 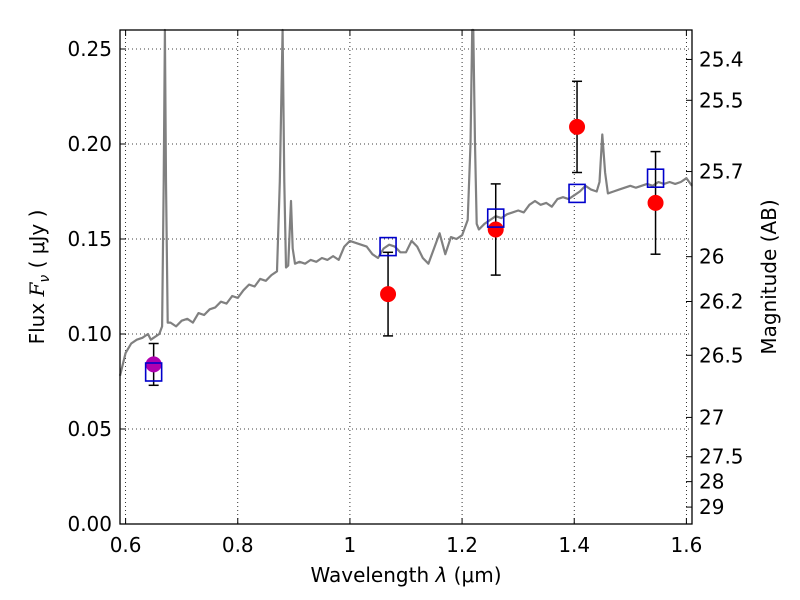 What do you see at coordinates (721, 100) in the screenshot?
I see `y2-tick-label: 25.5` at bounding box center [721, 100].